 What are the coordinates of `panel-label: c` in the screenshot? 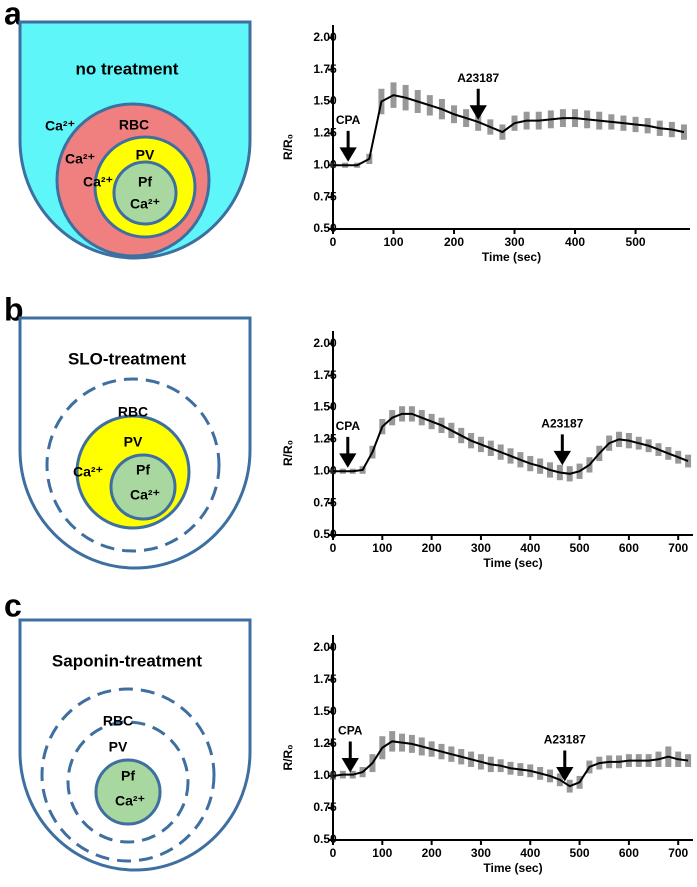 It's located at (13, 605).